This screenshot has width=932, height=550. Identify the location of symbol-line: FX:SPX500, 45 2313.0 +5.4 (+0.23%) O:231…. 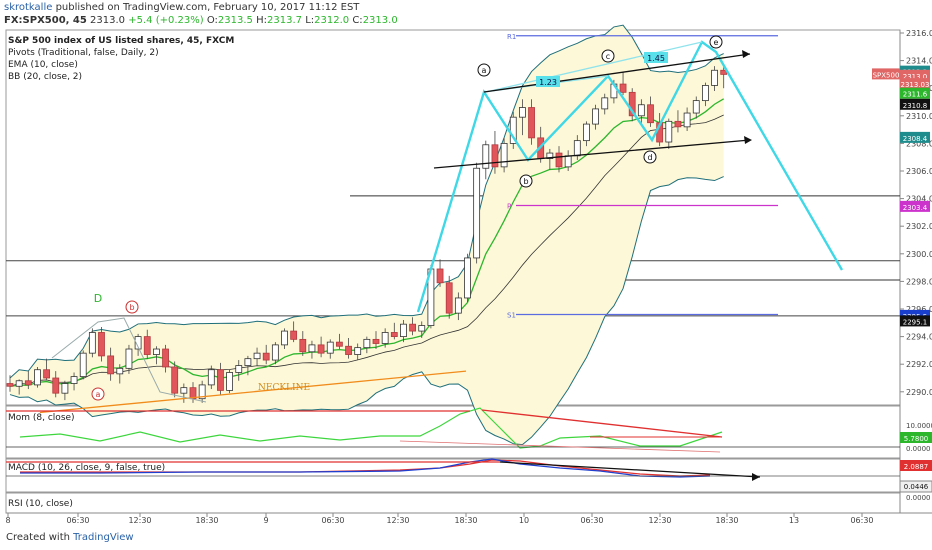
(201, 20).